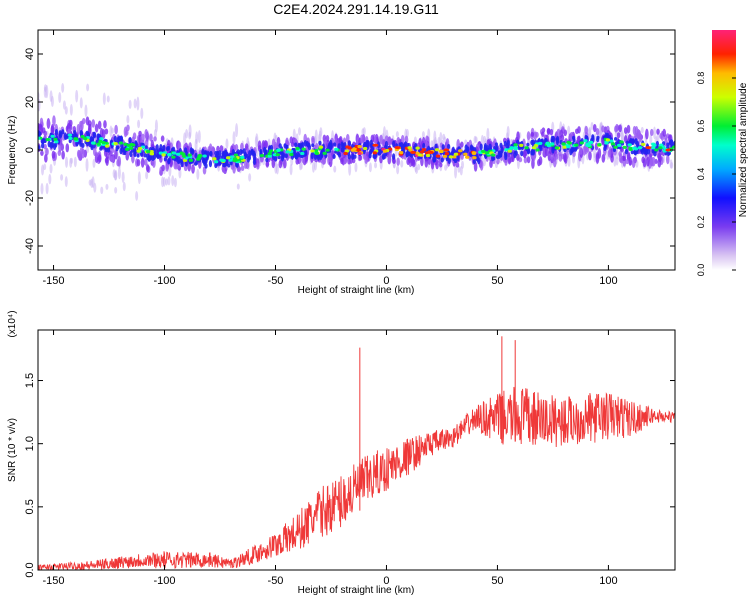  What do you see at coordinates (386, 581) in the screenshot?
I see `x-tick-label: 0` at bounding box center [386, 581].